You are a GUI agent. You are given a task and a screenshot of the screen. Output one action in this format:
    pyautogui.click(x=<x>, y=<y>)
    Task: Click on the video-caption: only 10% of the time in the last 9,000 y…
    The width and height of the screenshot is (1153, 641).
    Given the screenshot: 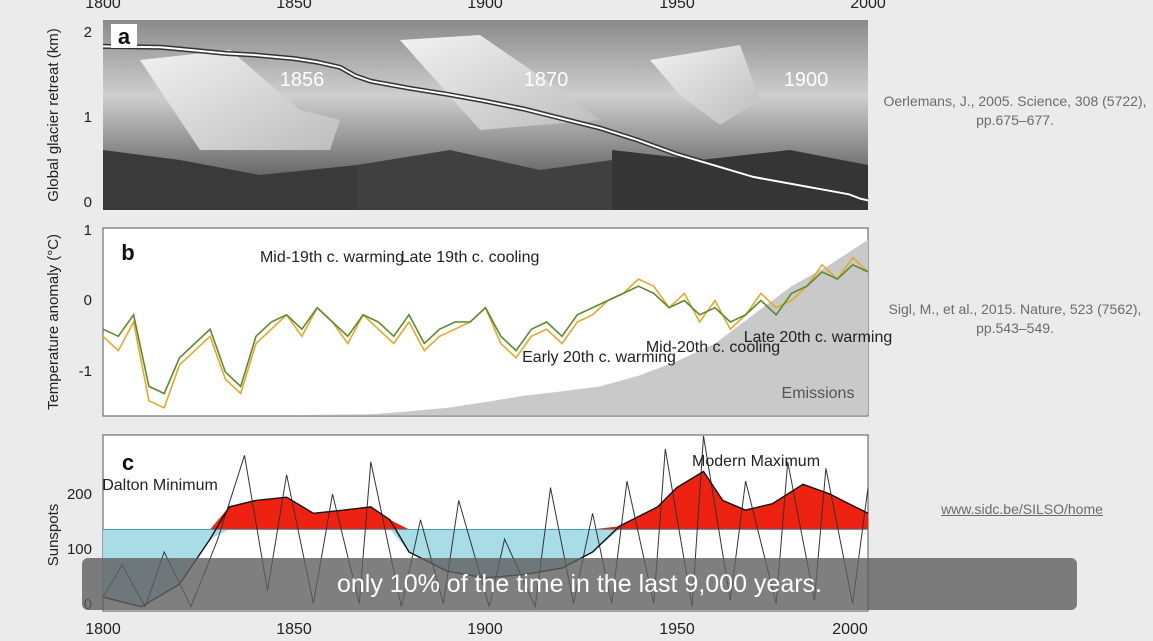 What is the action you would take?
    pyautogui.click(x=579, y=584)
    